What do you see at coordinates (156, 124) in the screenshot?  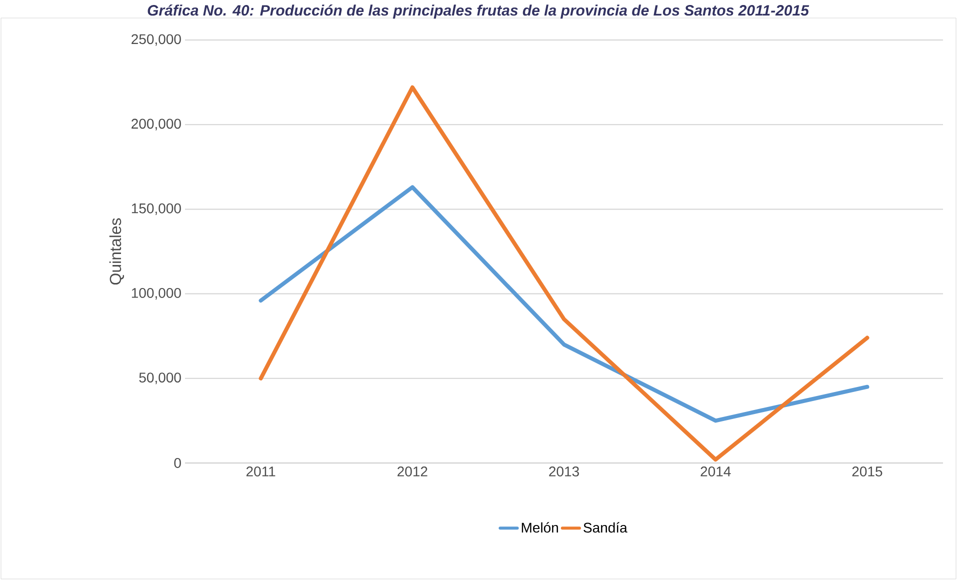 I see `y-tick-label: 200,000` at bounding box center [156, 124].